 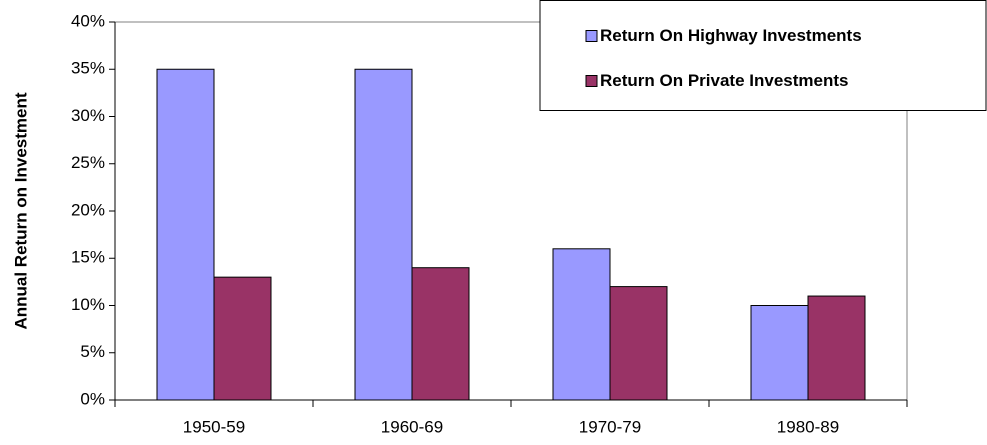 What do you see at coordinates (763, 55) in the screenshot?
I see `legend-box` at bounding box center [763, 55].